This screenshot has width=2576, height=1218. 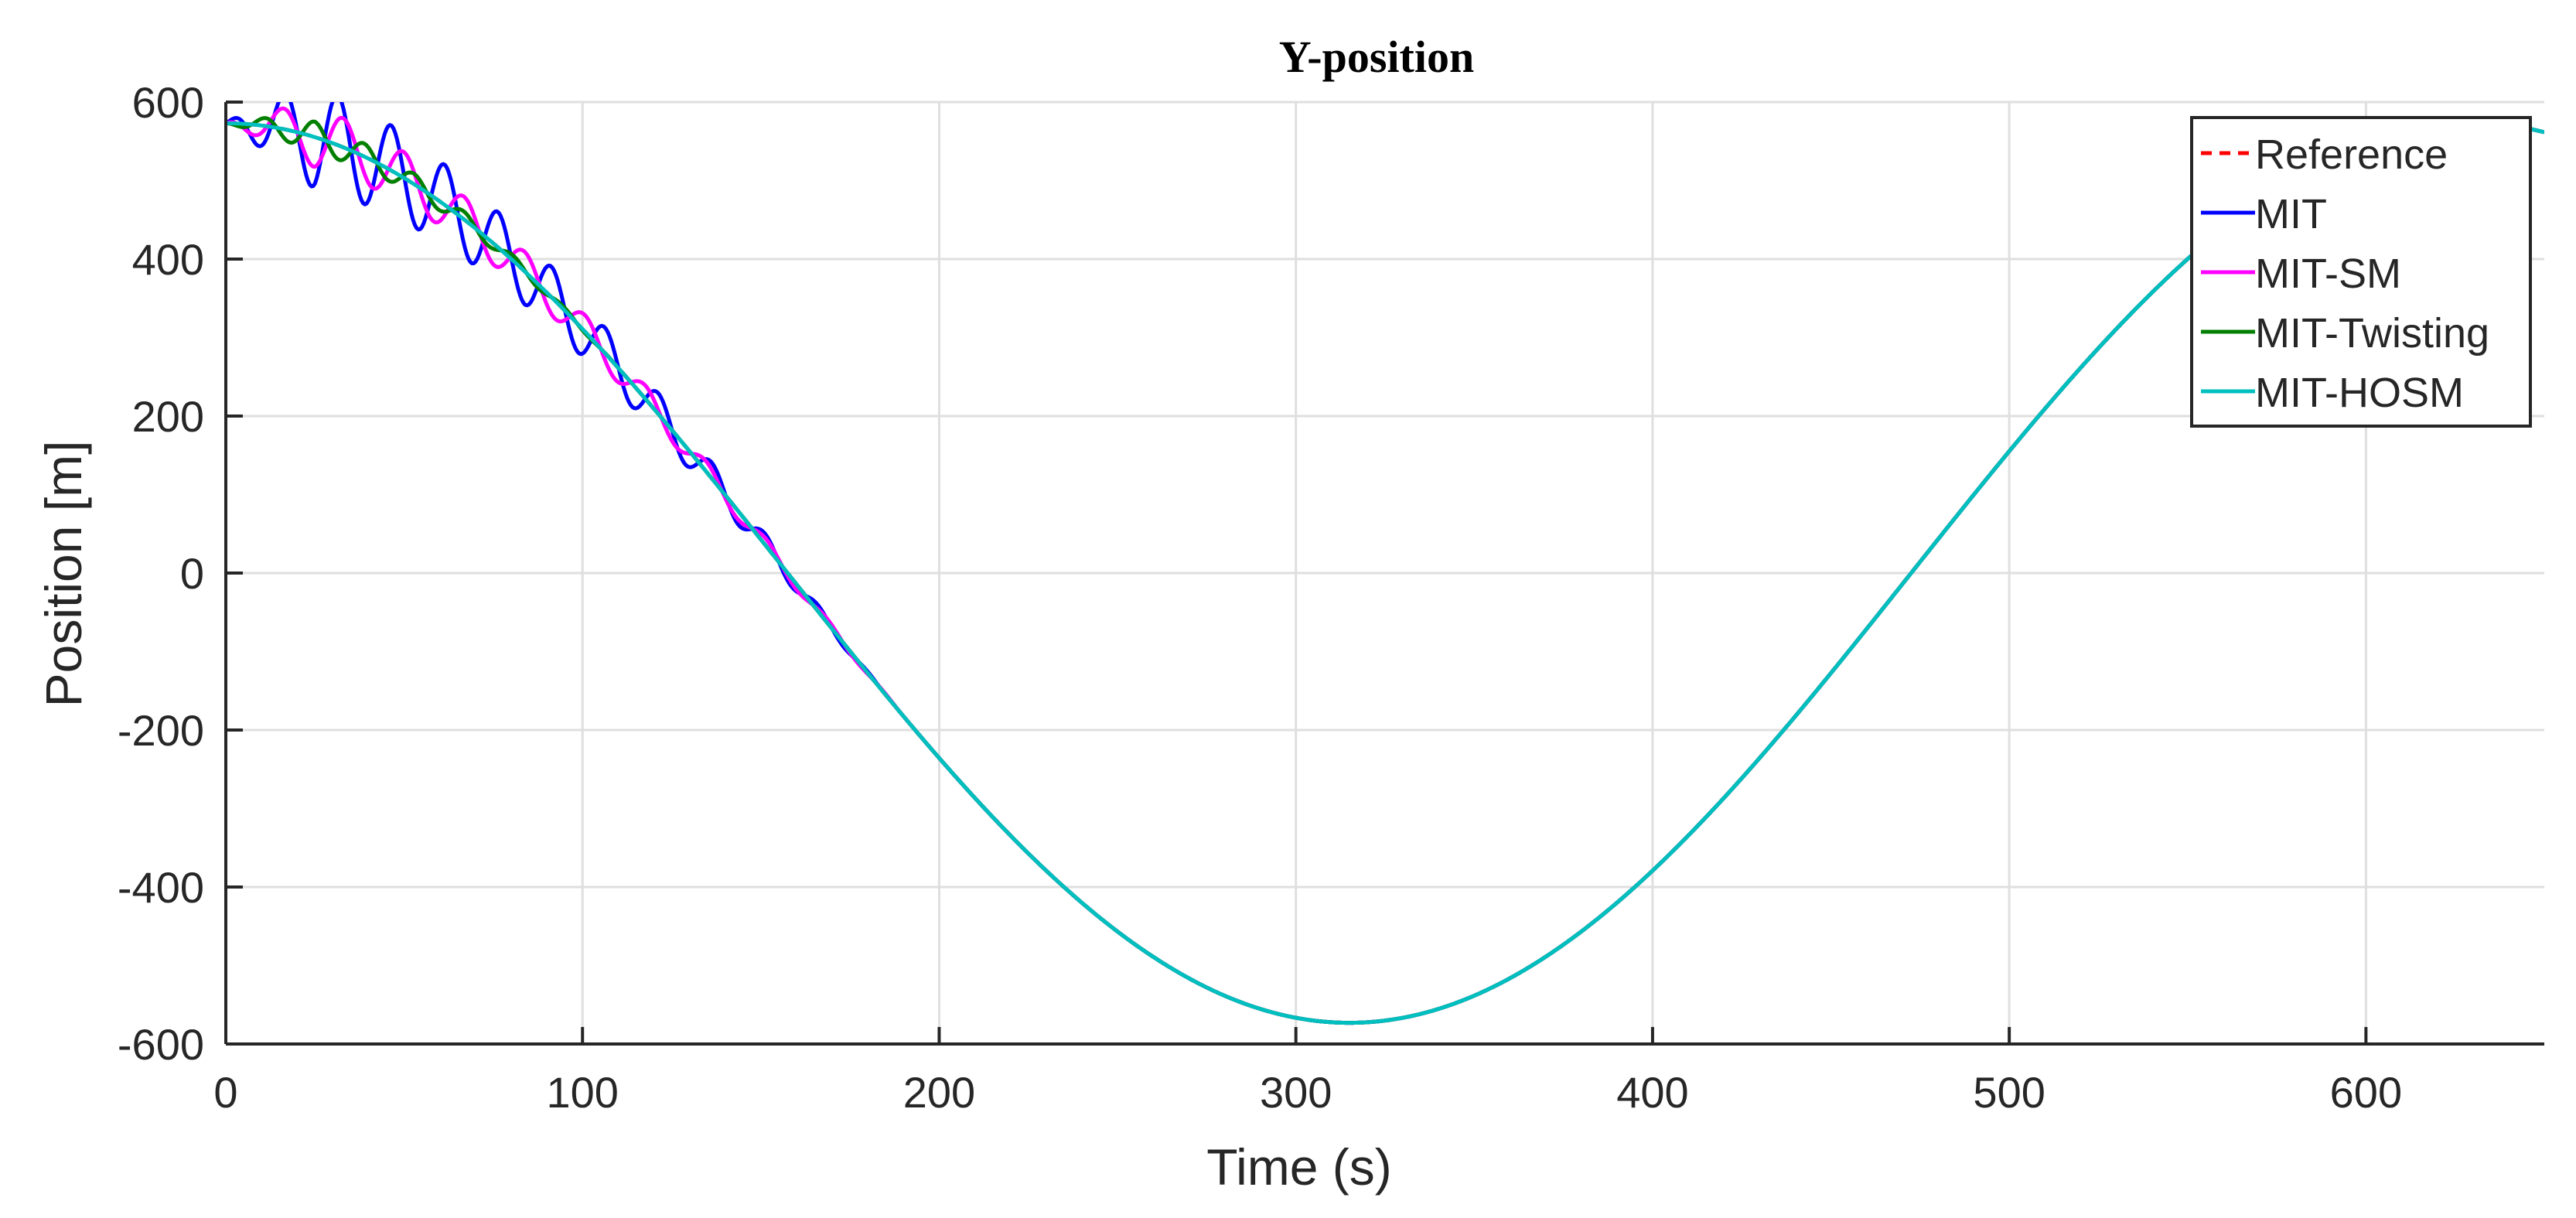 I want to click on x-tick-label: 0, so click(x=225, y=1092).